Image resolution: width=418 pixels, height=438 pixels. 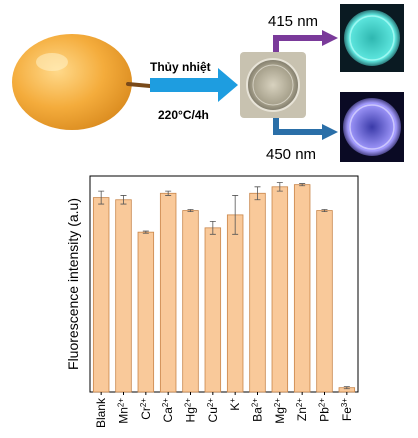 What do you see at coordinates (190, 301) in the screenshot?
I see `bar-hg2` at bounding box center [190, 301].